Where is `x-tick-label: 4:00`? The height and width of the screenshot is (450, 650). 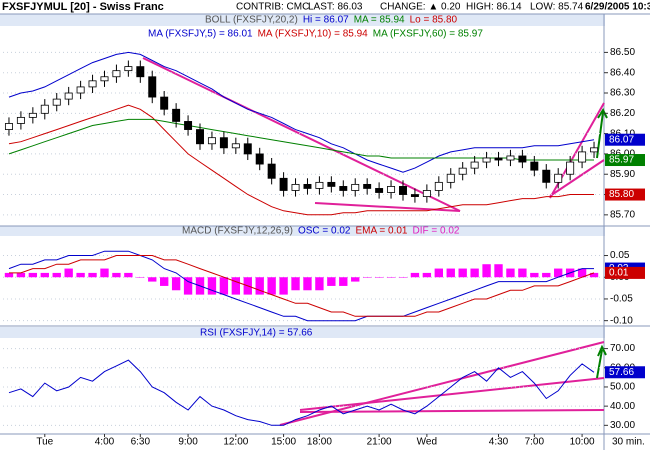 x-tick-label: 4:00 is located at coordinates (105, 442).